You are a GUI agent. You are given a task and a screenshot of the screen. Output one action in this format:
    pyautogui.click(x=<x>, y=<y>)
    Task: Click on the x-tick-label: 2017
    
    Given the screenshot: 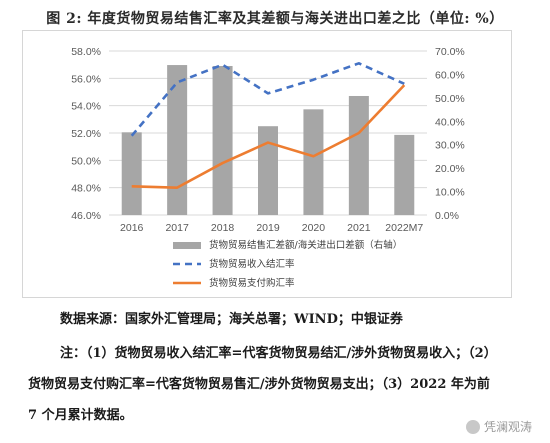 What is the action you would take?
    pyautogui.click(x=177, y=228)
    